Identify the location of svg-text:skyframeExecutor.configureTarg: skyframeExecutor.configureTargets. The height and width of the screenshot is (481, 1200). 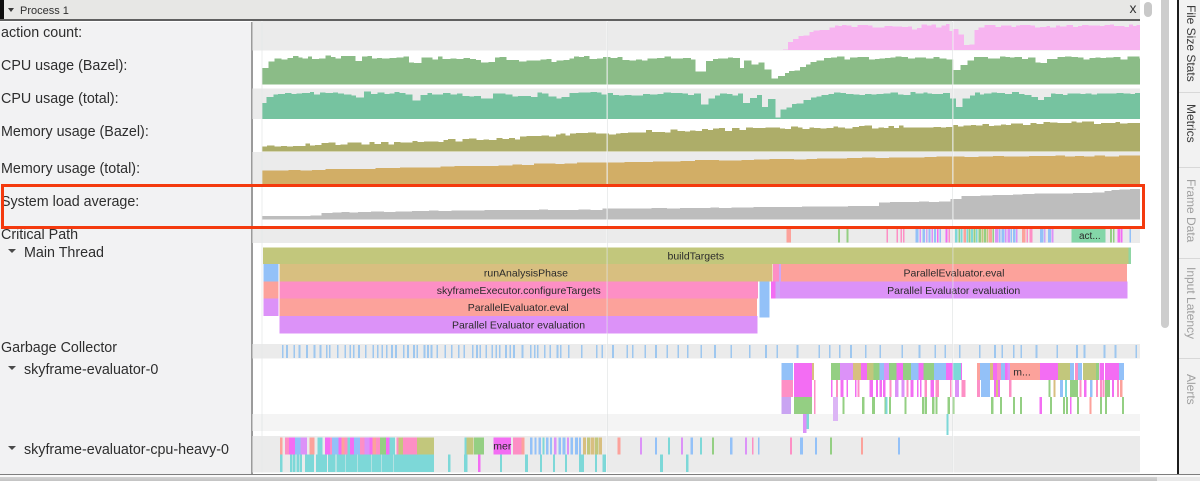
(519, 291).